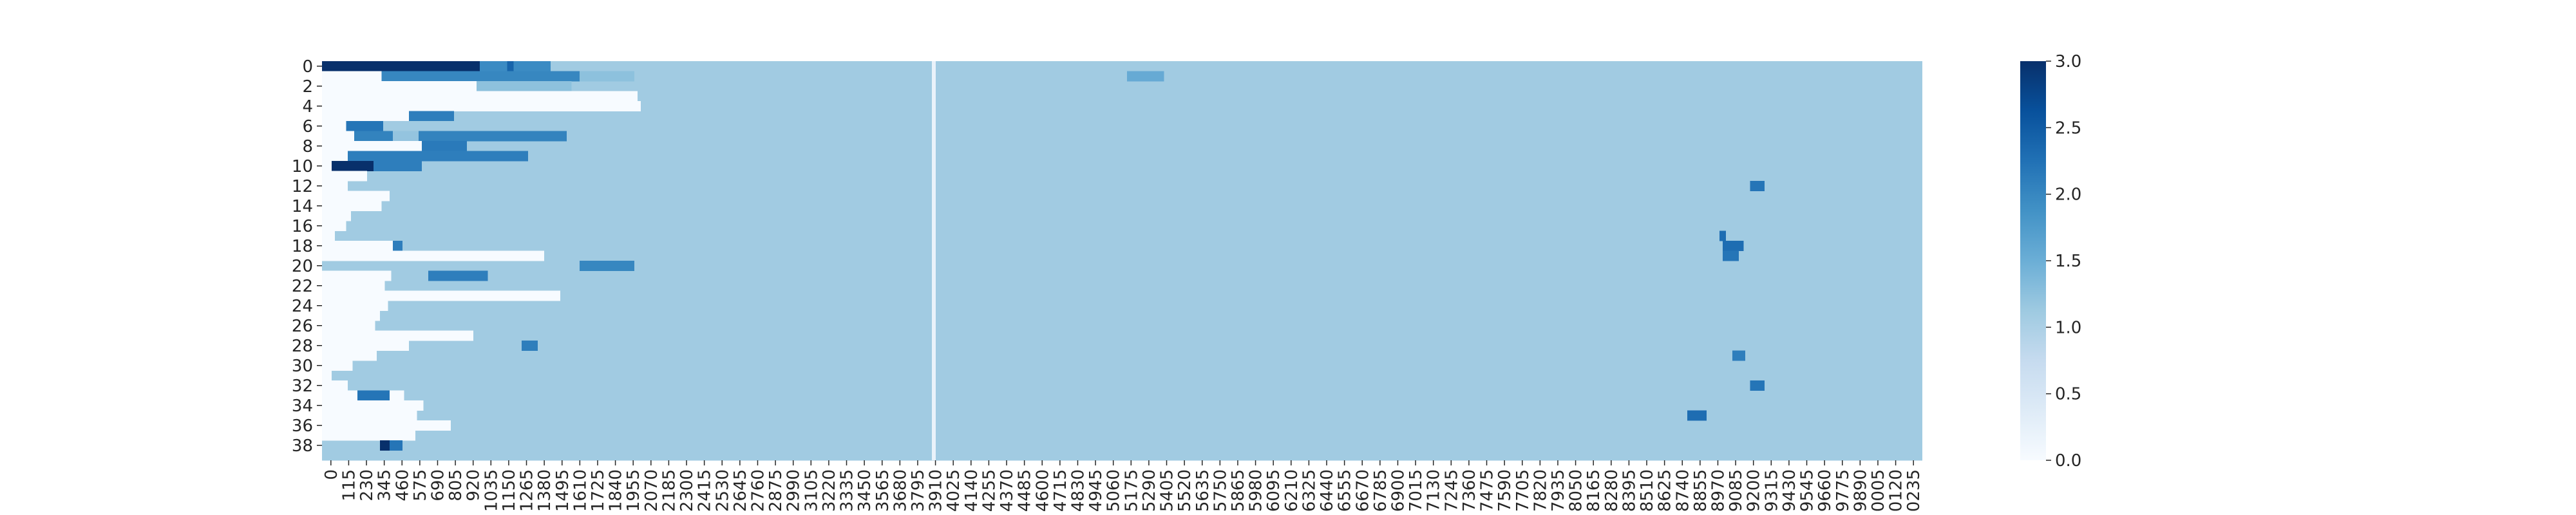  Describe the element at coordinates (617, 491) in the screenshot. I see `x-tick-label: 1840` at that location.